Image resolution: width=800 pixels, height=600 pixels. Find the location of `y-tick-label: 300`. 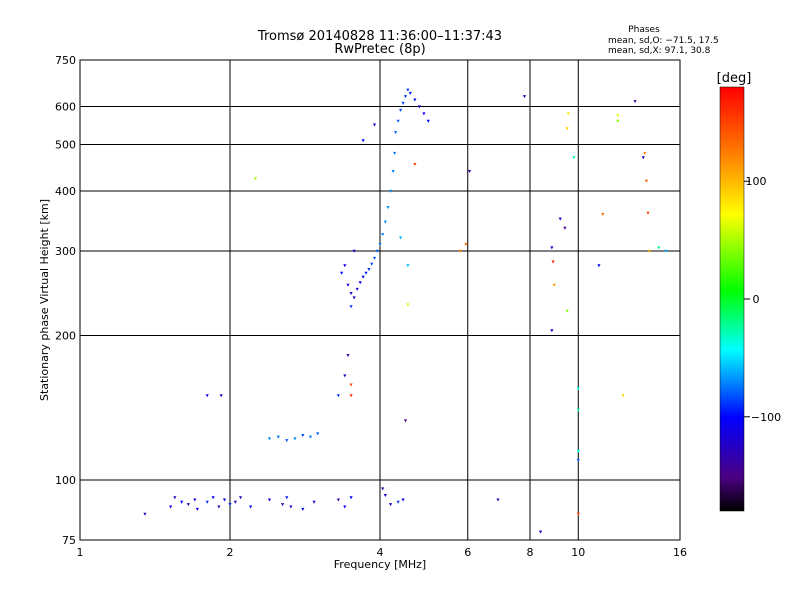

y-tick-label: 300 is located at coordinates (65, 251).